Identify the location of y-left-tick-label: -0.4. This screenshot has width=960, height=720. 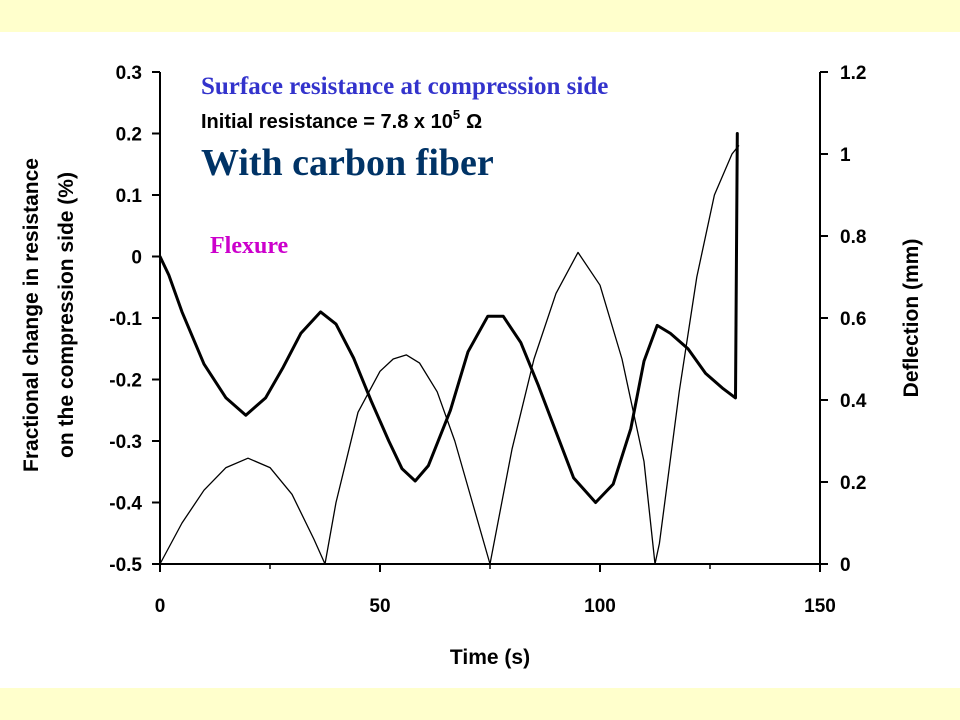
(125, 504).